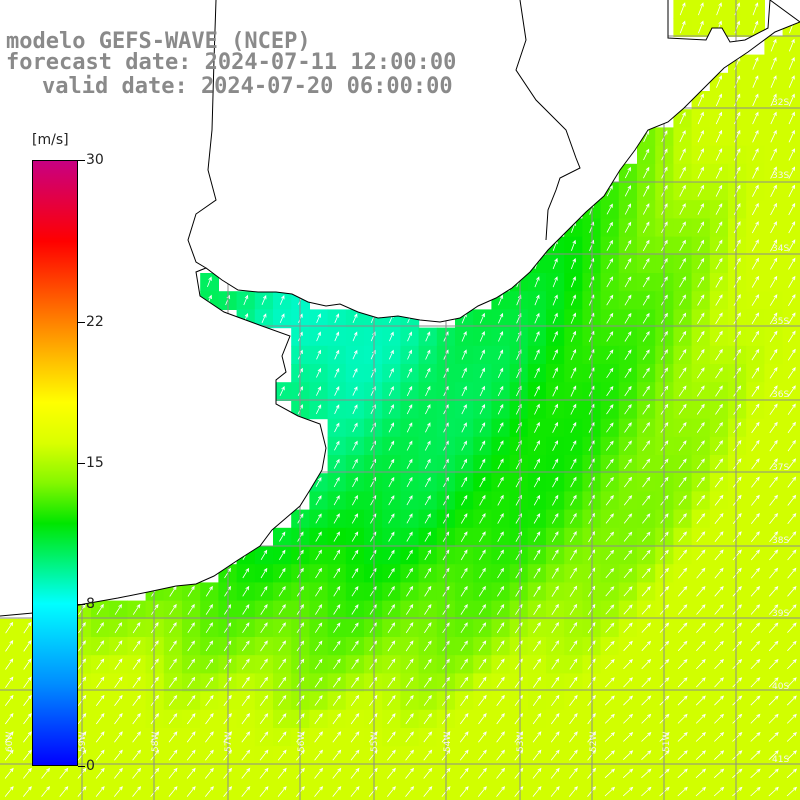 This screenshot has width=800, height=800. I want to click on longitude-label: 58W, so click(156, 742).